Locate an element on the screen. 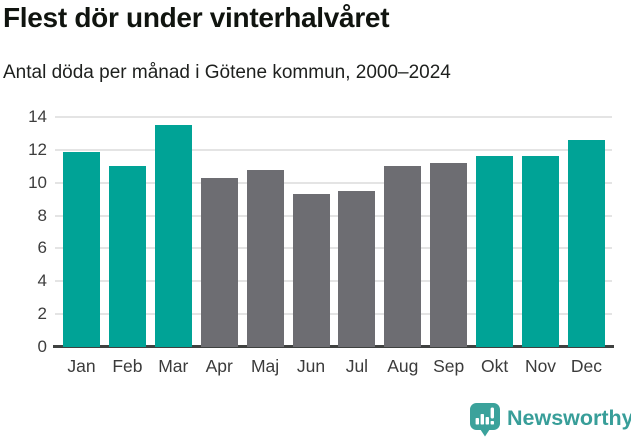  x-axis-labels: Jan Feb Mar Apr Maj Jun Jul Aug Sep Okt Nov Dec is located at coordinates (333, 368).